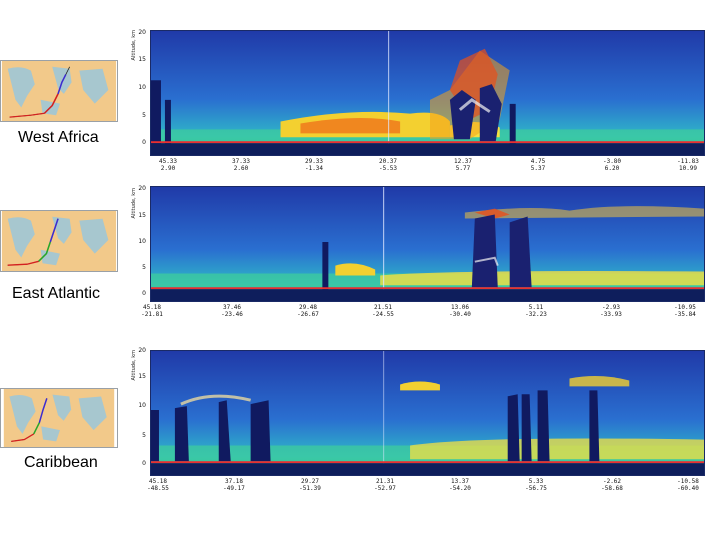  I want to click on region-label: West Africa, so click(58, 137).